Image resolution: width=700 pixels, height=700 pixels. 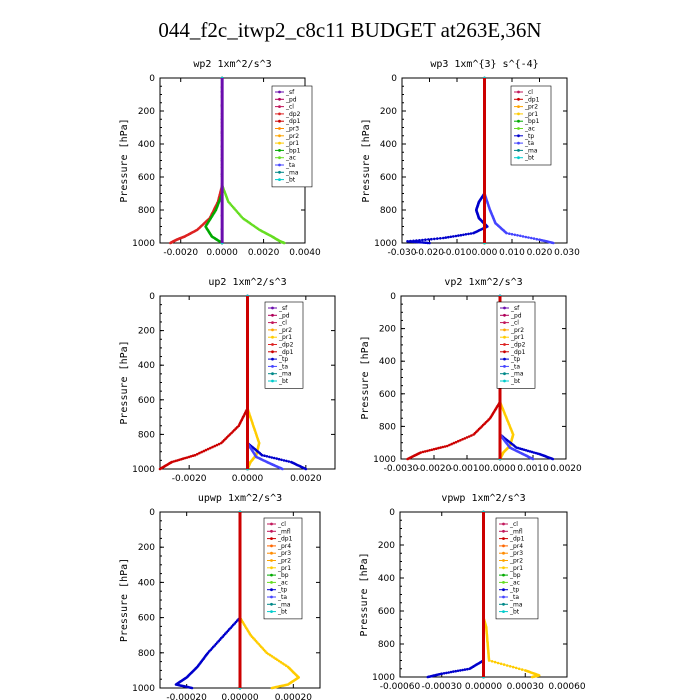 I want to click on legend-label-cl: _cl, so click(x=281, y=524).